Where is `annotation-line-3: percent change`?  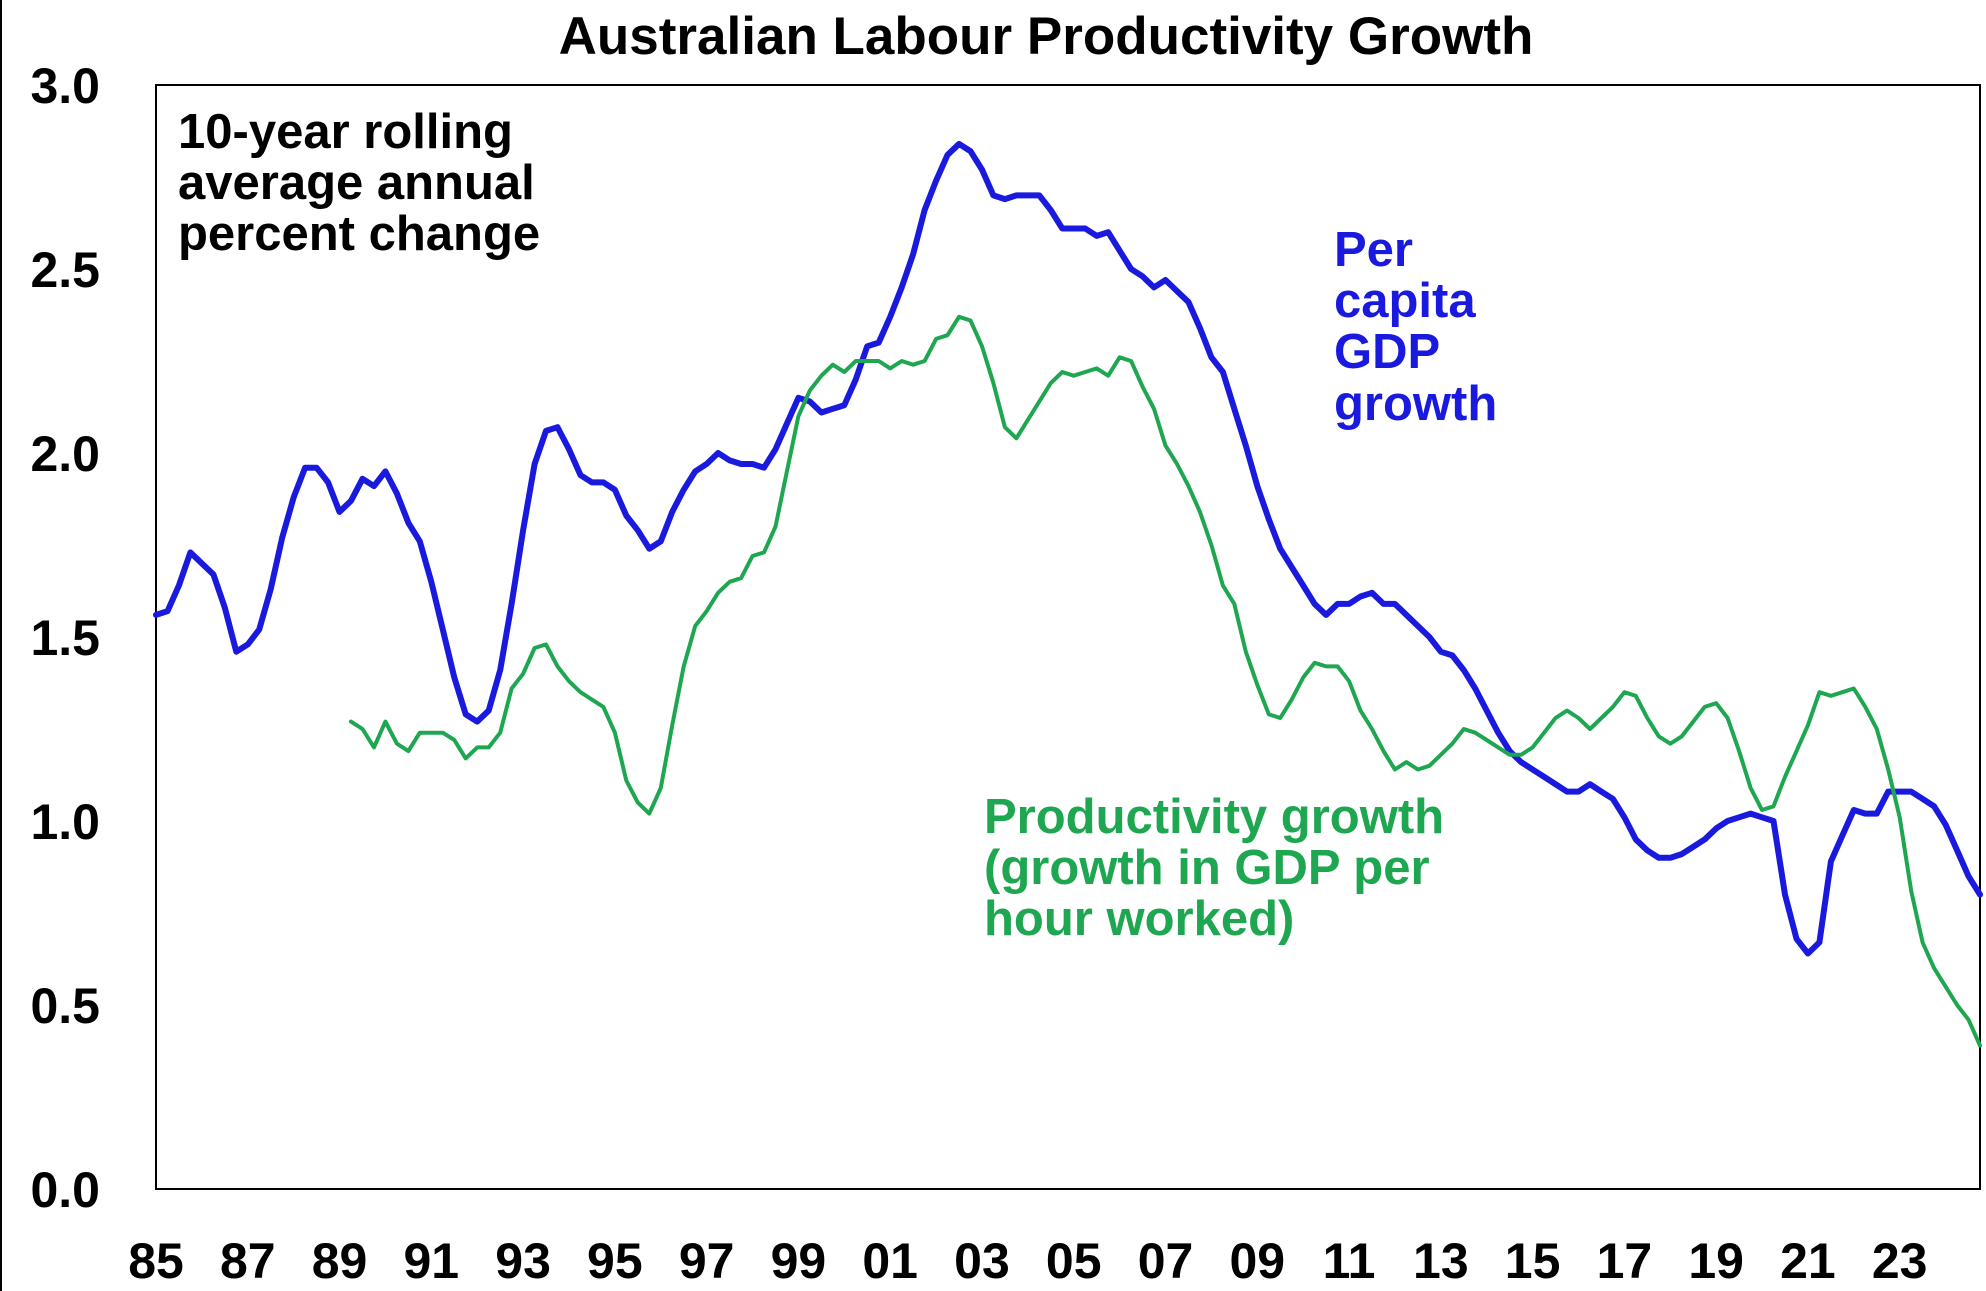
annotation-line-3: percent change is located at coordinates (359, 234).